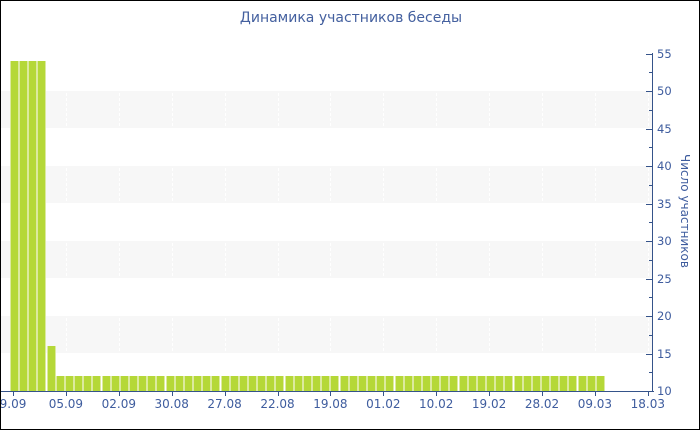  What do you see at coordinates (542, 404) in the screenshot?
I see `x-tick-label: 28.02` at bounding box center [542, 404].